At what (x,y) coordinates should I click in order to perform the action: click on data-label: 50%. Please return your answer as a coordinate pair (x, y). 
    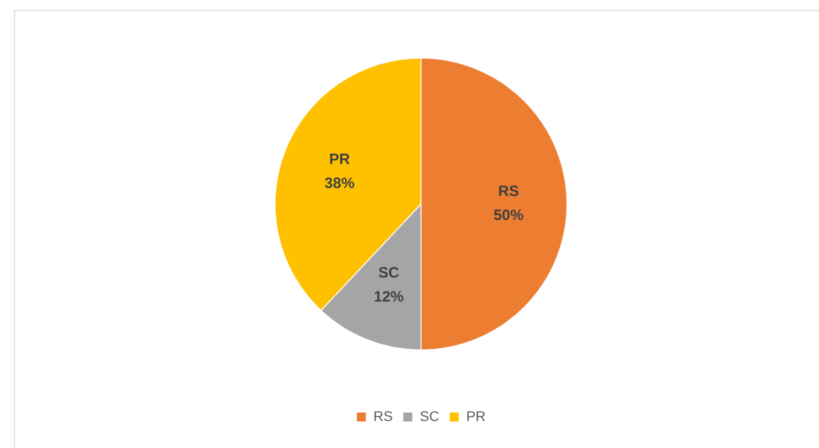
    Looking at the image, I should click on (509, 215).